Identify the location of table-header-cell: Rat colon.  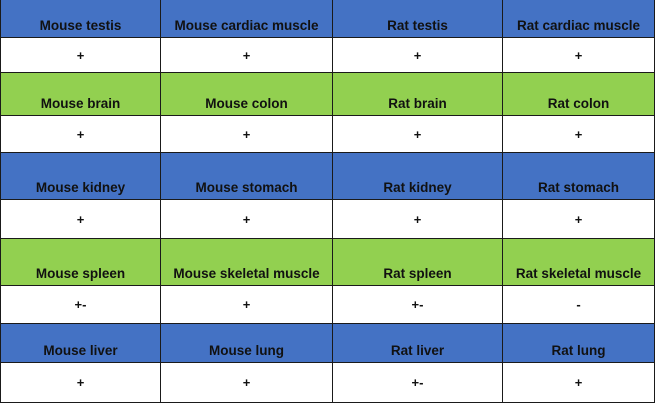
(579, 94).